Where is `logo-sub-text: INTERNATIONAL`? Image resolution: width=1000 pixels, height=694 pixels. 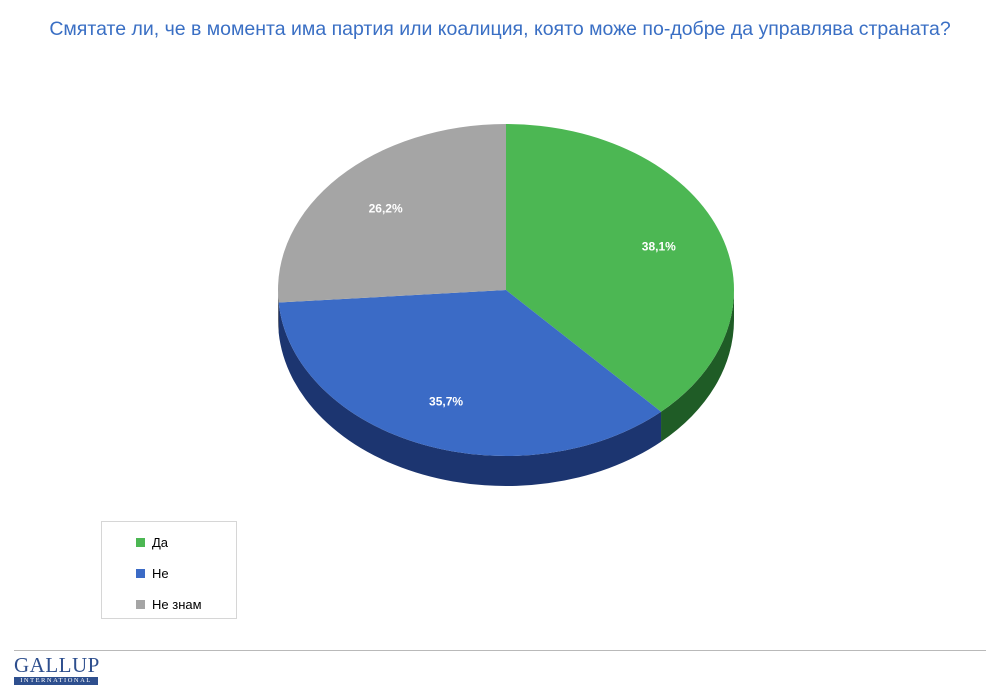 logo-sub-text: INTERNATIONAL is located at coordinates (56, 681).